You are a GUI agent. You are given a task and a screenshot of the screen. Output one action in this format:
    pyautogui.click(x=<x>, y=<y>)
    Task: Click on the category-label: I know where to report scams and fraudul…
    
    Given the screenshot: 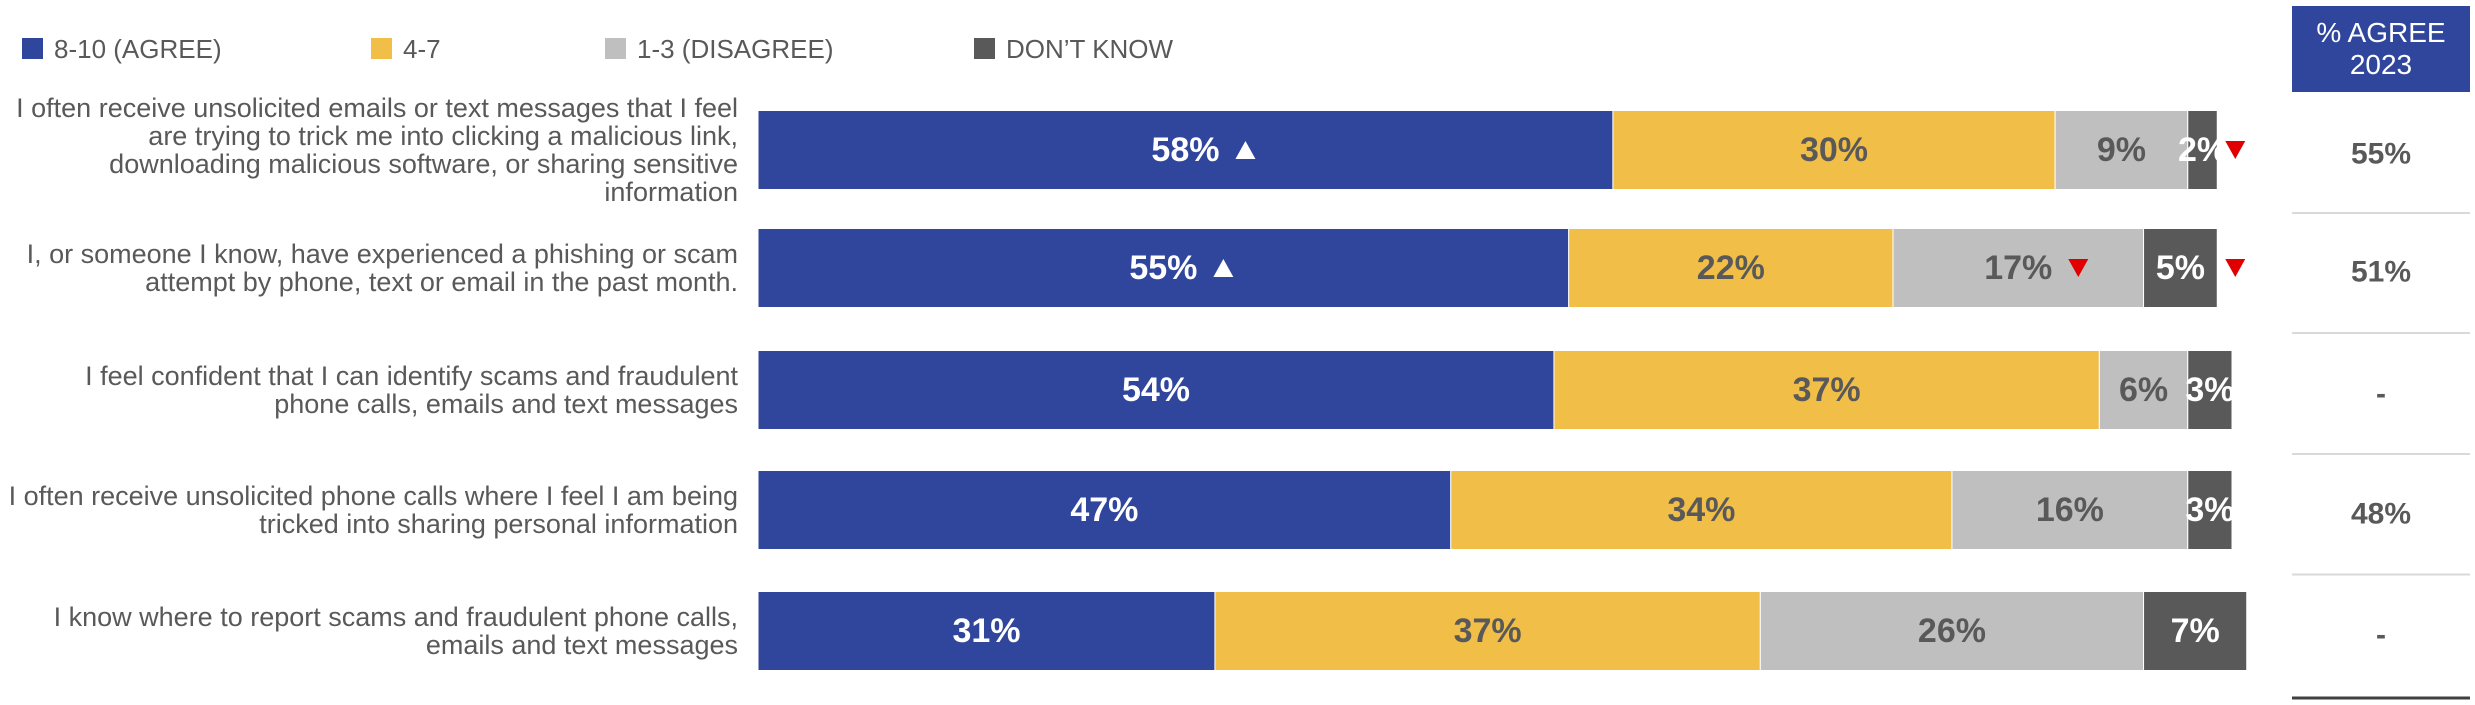 What is the action you would take?
    pyautogui.click(x=395, y=631)
    